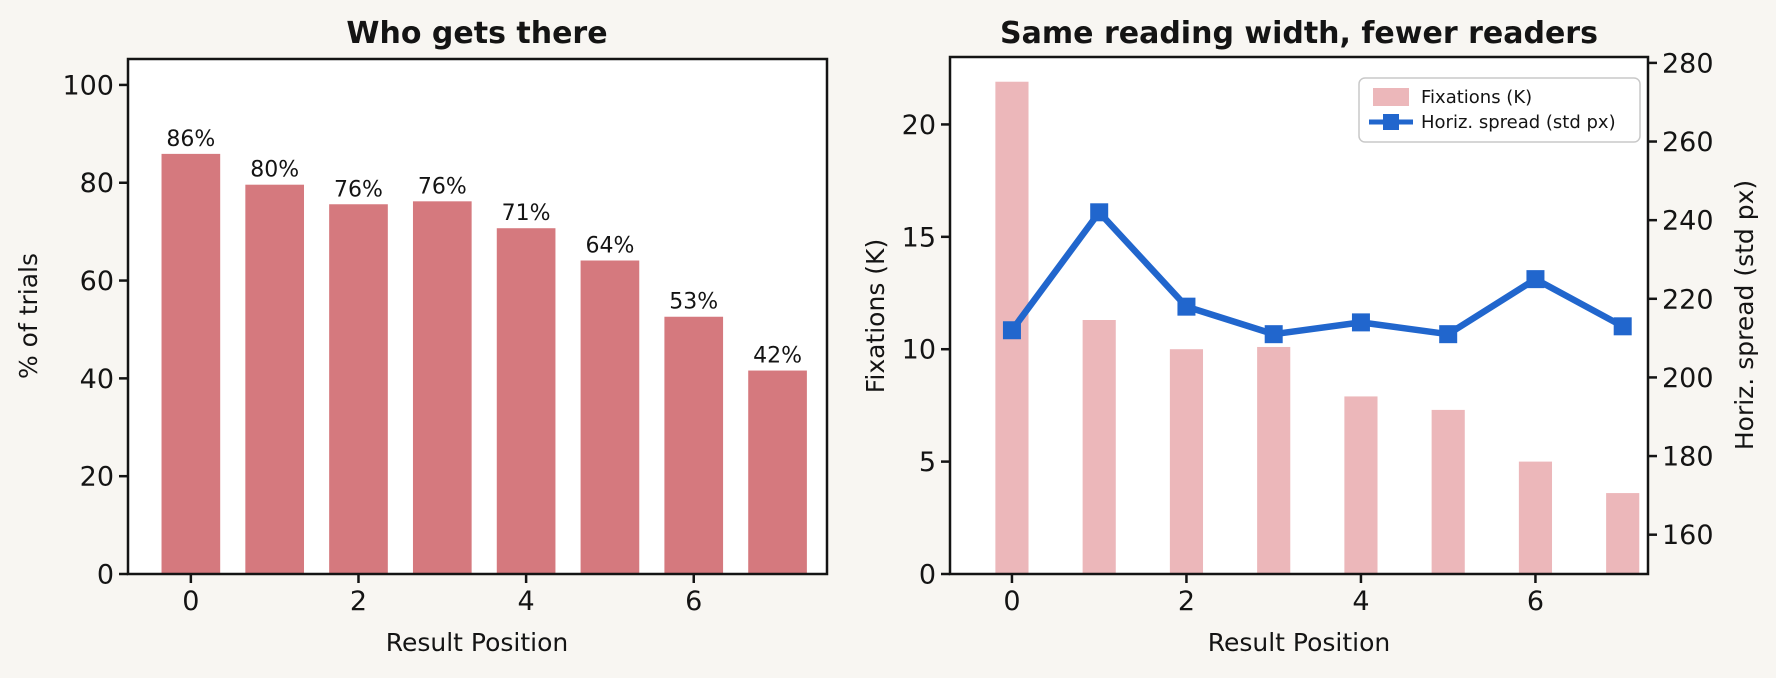  What do you see at coordinates (526, 213) in the screenshot?
I see `bar-value-label: 71%` at bounding box center [526, 213].